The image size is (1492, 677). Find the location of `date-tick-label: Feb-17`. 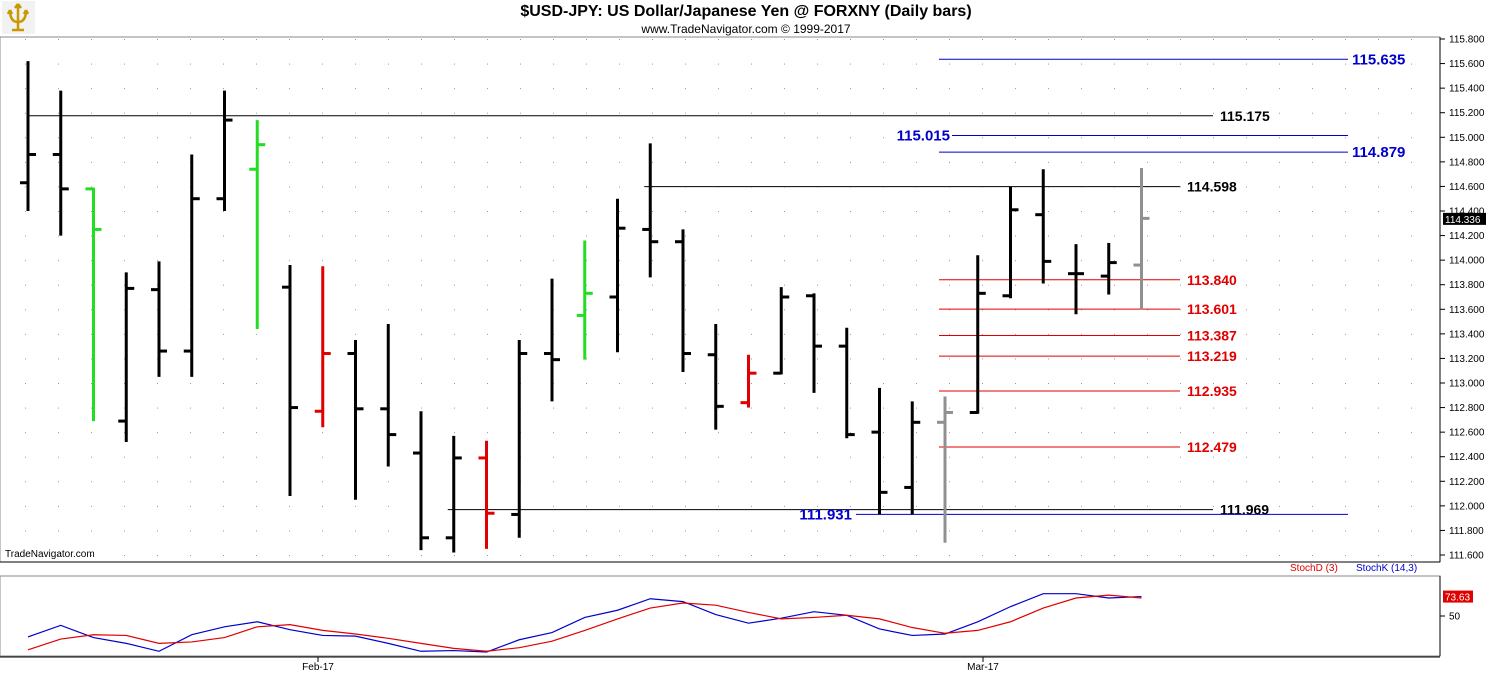

date-tick-label: Feb-17 is located at coordinates (318, 667).